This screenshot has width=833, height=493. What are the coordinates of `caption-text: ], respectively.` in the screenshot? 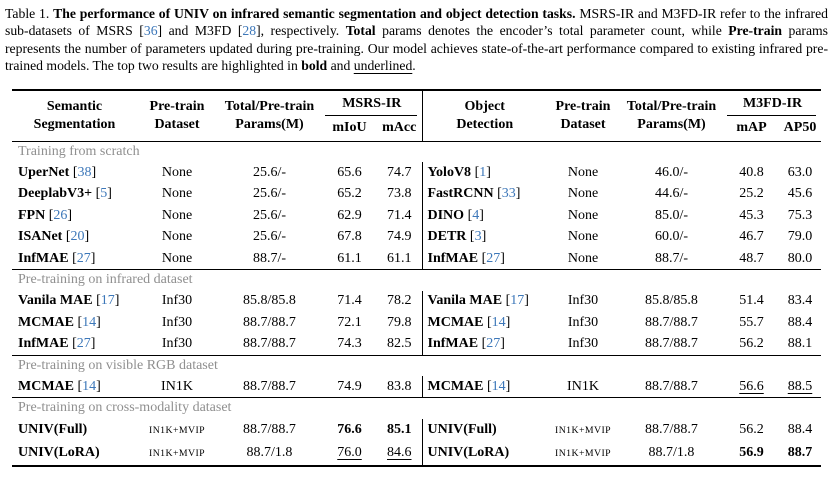 It's located at (301, 31).